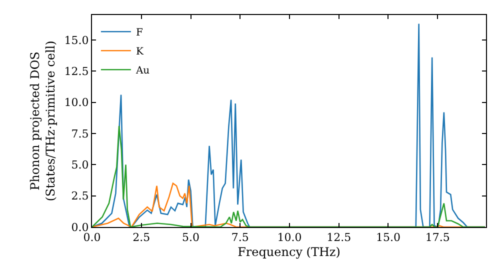  Describe the element at coordinates (388, 237) in the screenshot. I see `x-tick-label: 15.0` at that location.